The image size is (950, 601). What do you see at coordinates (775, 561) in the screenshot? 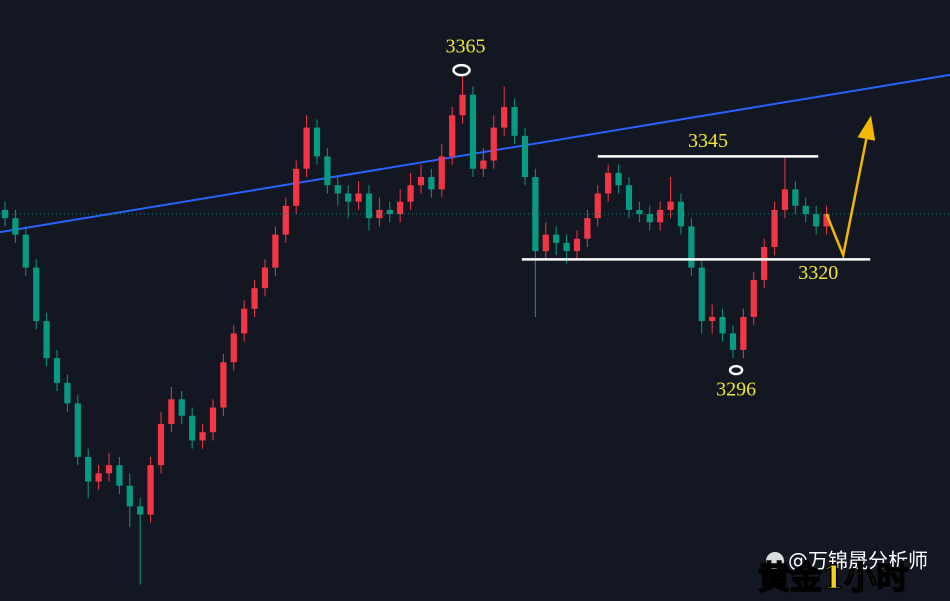
I see `watermark-icon` at bounding box center [775, 561].